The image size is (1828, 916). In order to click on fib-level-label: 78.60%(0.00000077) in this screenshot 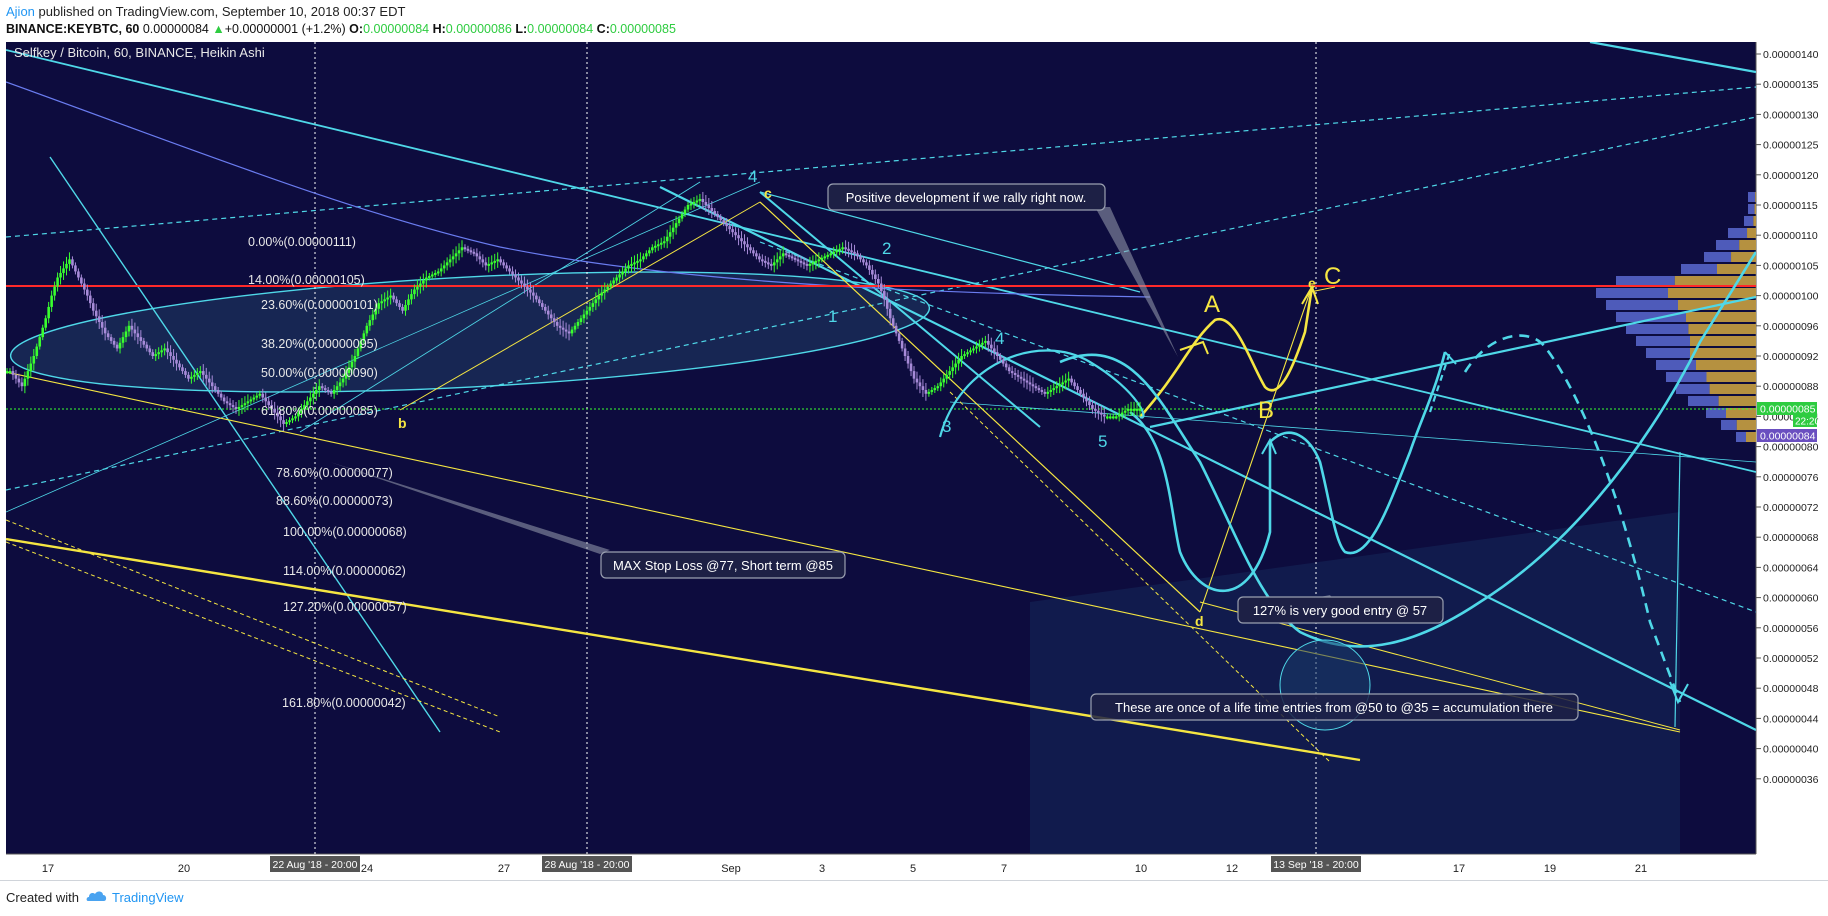, I will do `click(334, 473)`.